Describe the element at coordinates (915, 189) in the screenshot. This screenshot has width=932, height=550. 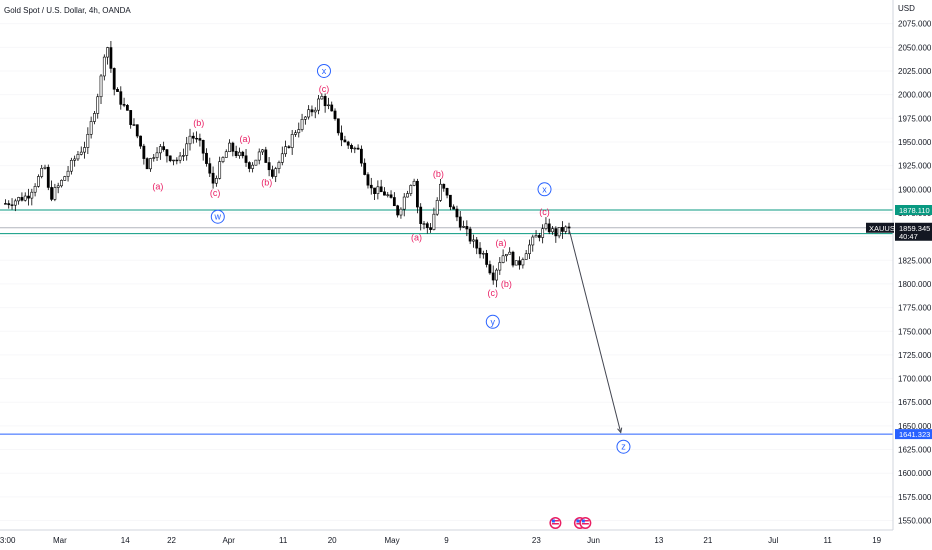
I see `y-tick-label: 1900.000` at that location.